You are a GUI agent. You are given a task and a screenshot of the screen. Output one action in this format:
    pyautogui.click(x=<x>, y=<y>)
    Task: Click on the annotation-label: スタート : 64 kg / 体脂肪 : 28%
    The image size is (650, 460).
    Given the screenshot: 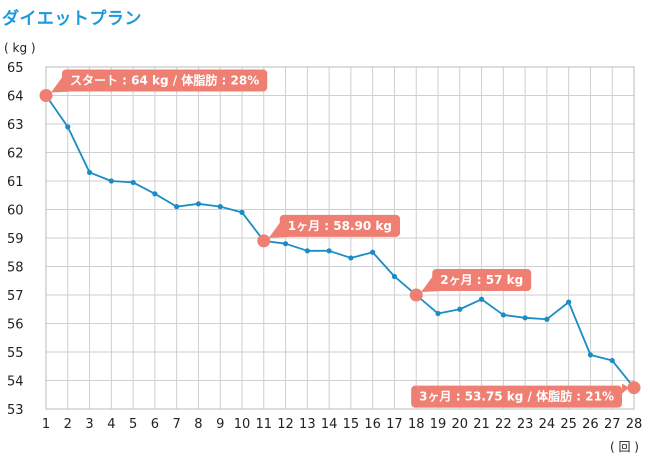 What is the action you would take?
    pyautogui.click(x=164, y=80)
    